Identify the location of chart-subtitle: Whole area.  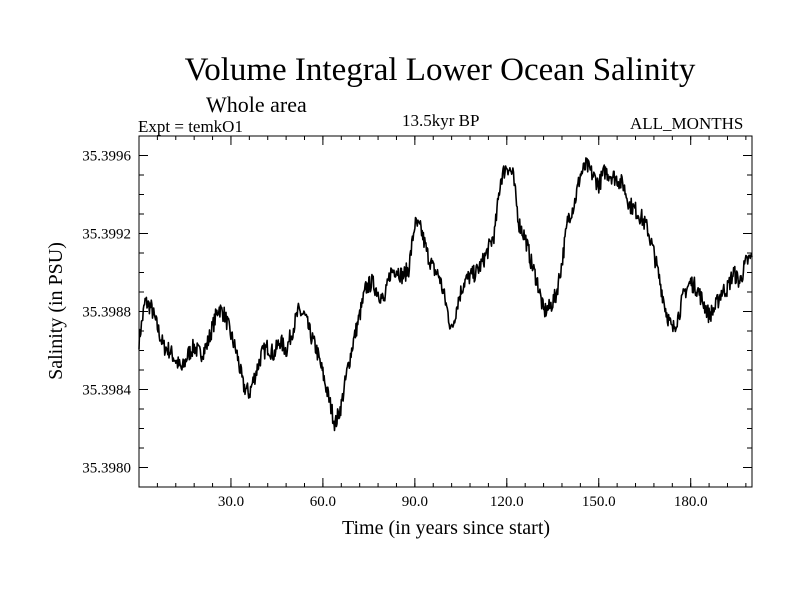
(256, 104).